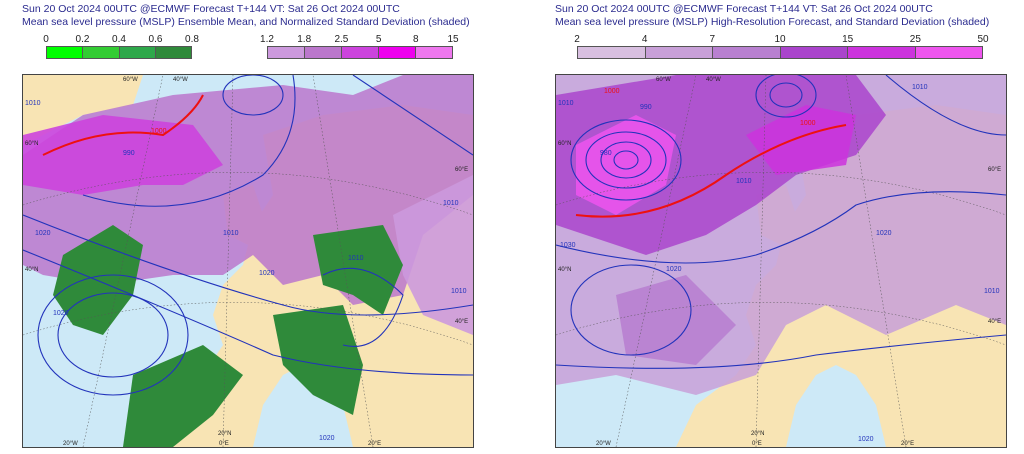 This screenshot has height=454, width=1024. Describe the element at coordinates (416, 39) in the screenshot. I see `legend-label: 8` at that location.